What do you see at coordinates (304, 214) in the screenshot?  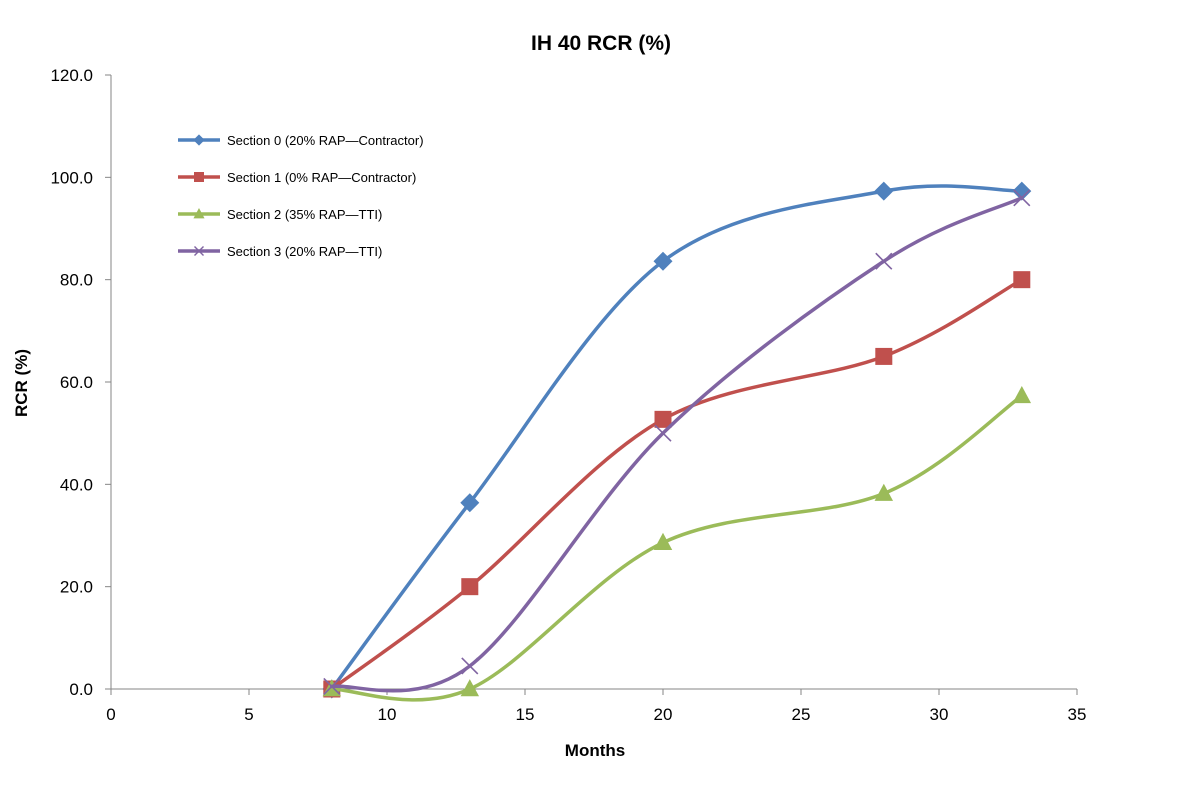 I see `legend-label: Section 2 (35% RAP—TTI)` at bounding box center [304, 214].